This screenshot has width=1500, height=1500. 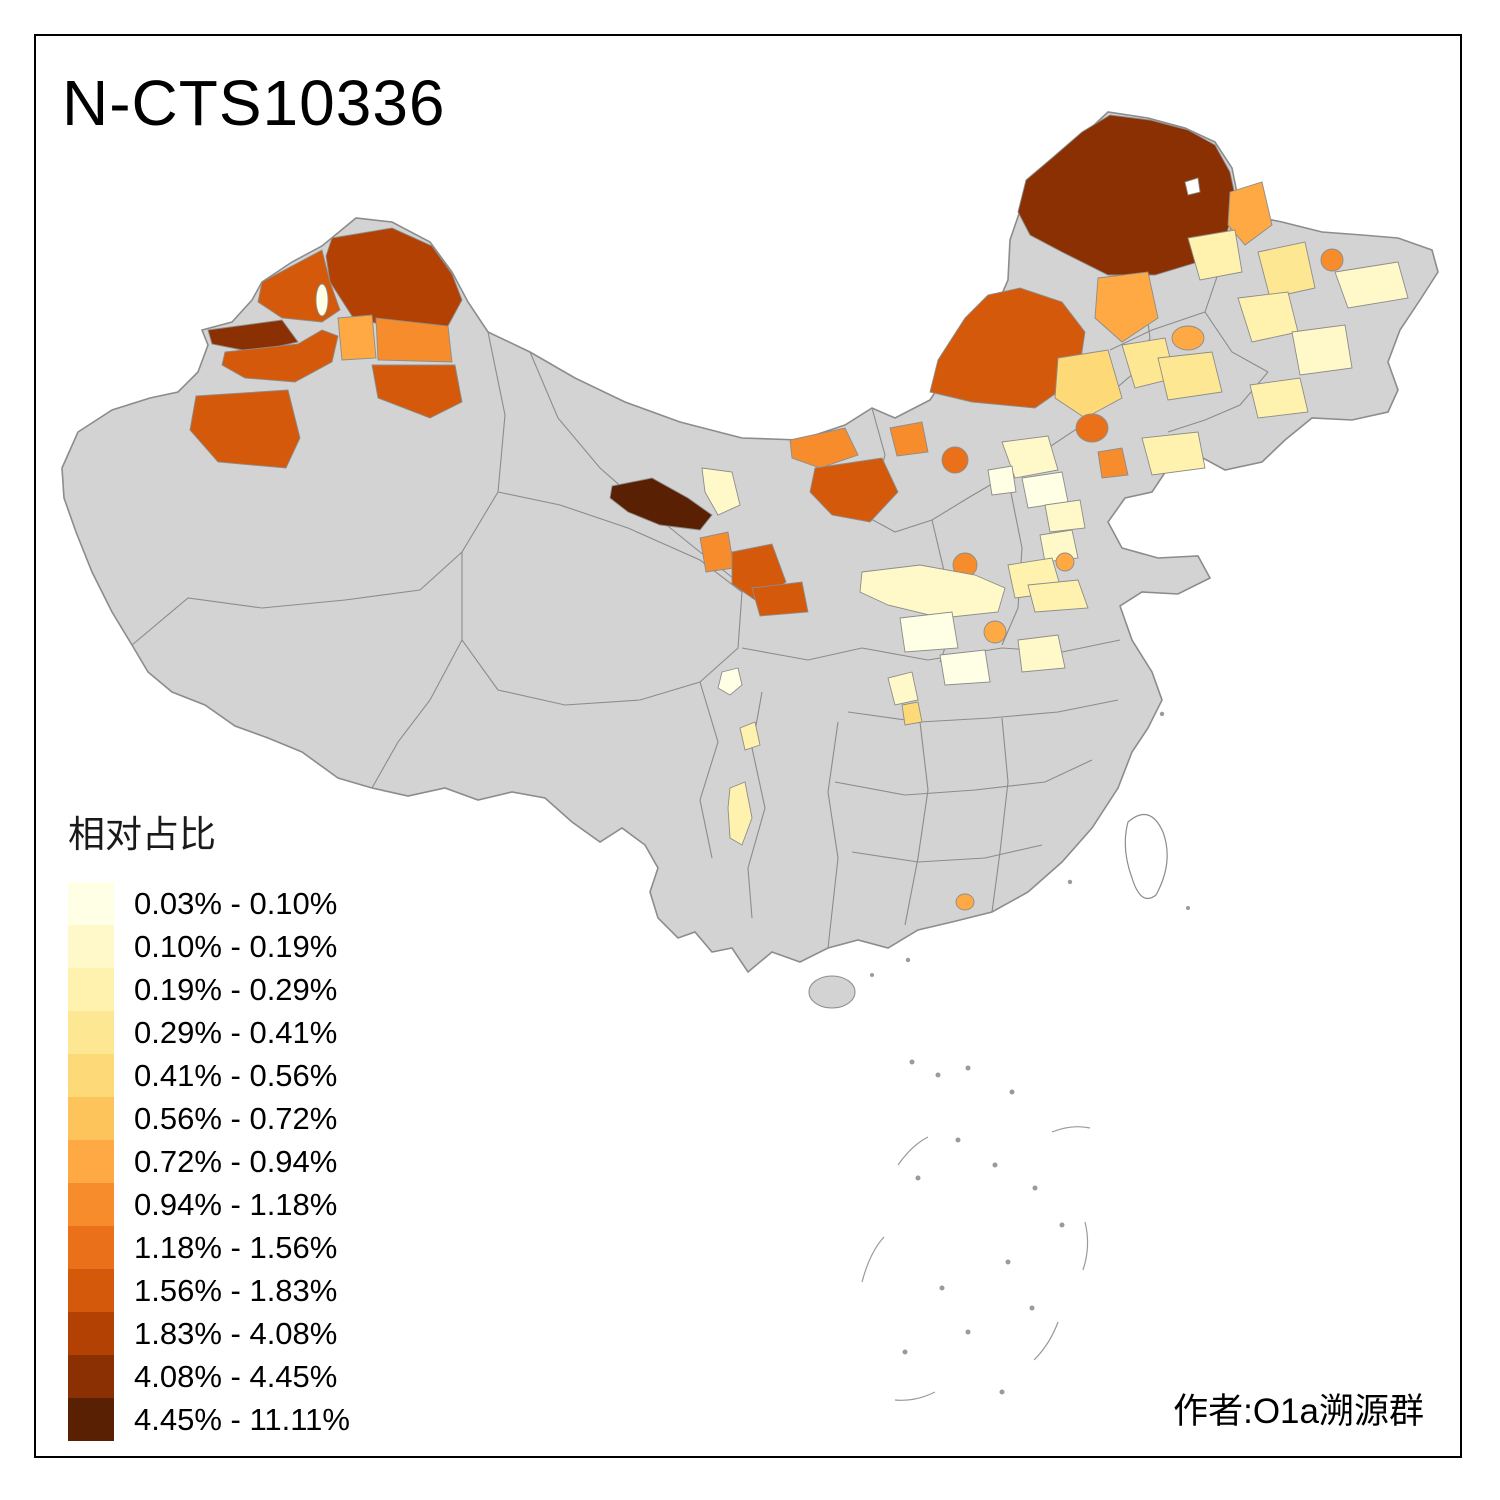 What do you see at coordinates (236, 1075) in the screenshot?
I see `legend-label: 0.41% - 0.56%` at bounding box center [236, 1075].